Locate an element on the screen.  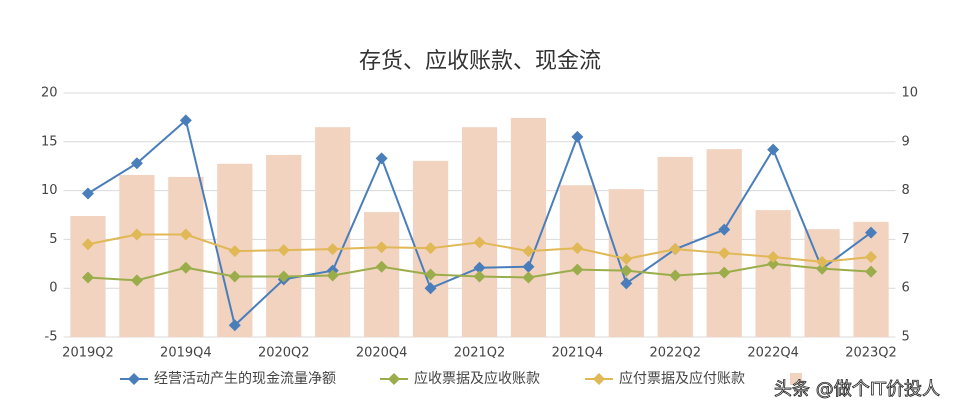
x-tick-label: 2022Q4 is located at coordinates (773, 353).